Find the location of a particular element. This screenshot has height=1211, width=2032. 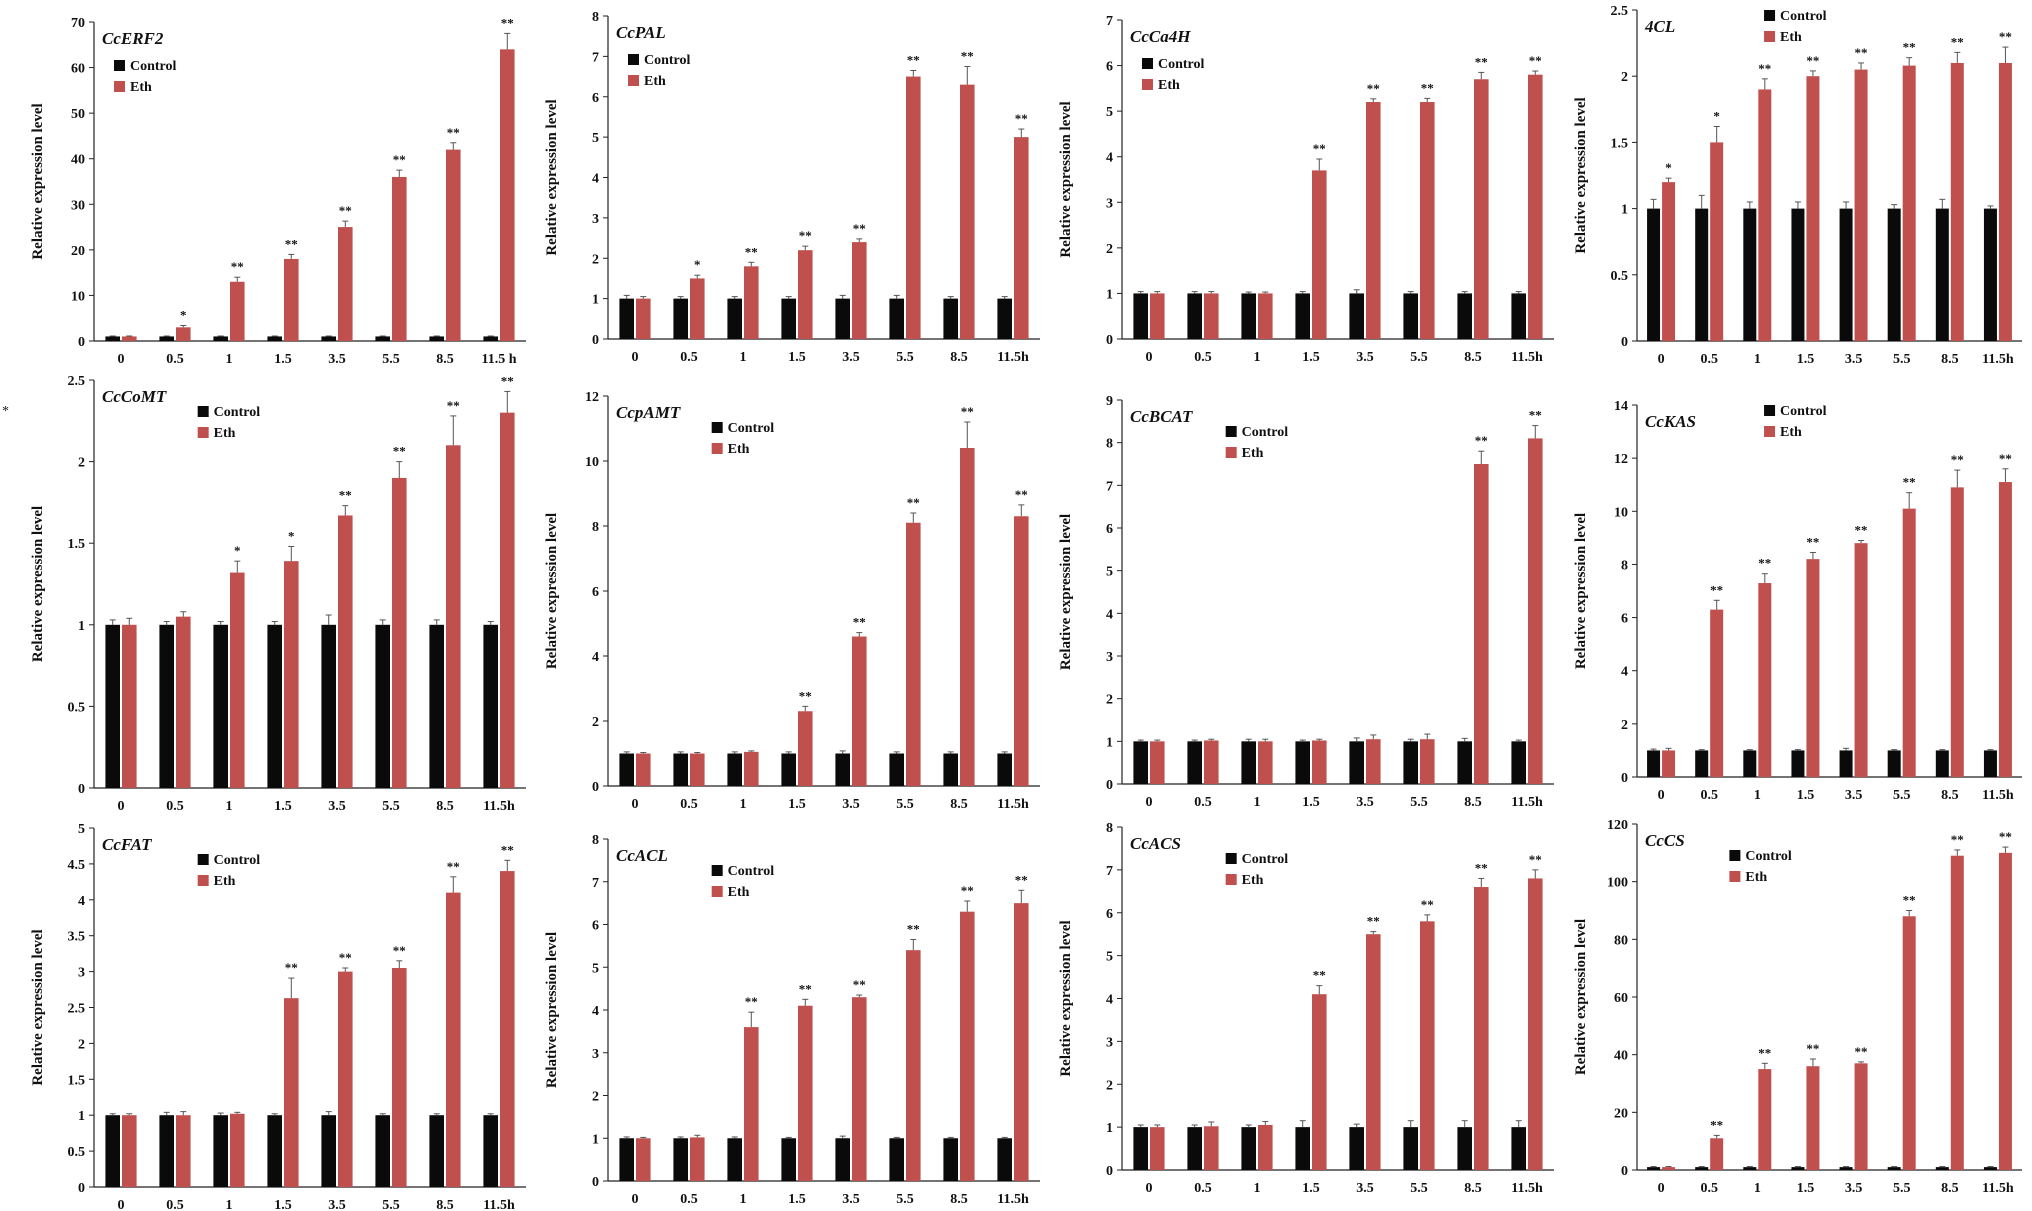

chart-title: CcACL is located at coordinates (642, 855).